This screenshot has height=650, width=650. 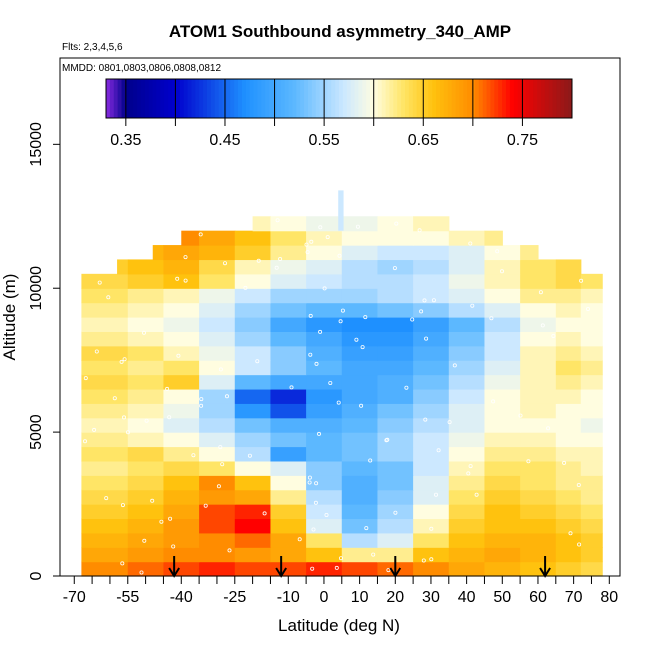 What do you see at coordinates (36, 575) in the screenshot?
I see `y-tick-label: 0` at bounding box center [36, 575].